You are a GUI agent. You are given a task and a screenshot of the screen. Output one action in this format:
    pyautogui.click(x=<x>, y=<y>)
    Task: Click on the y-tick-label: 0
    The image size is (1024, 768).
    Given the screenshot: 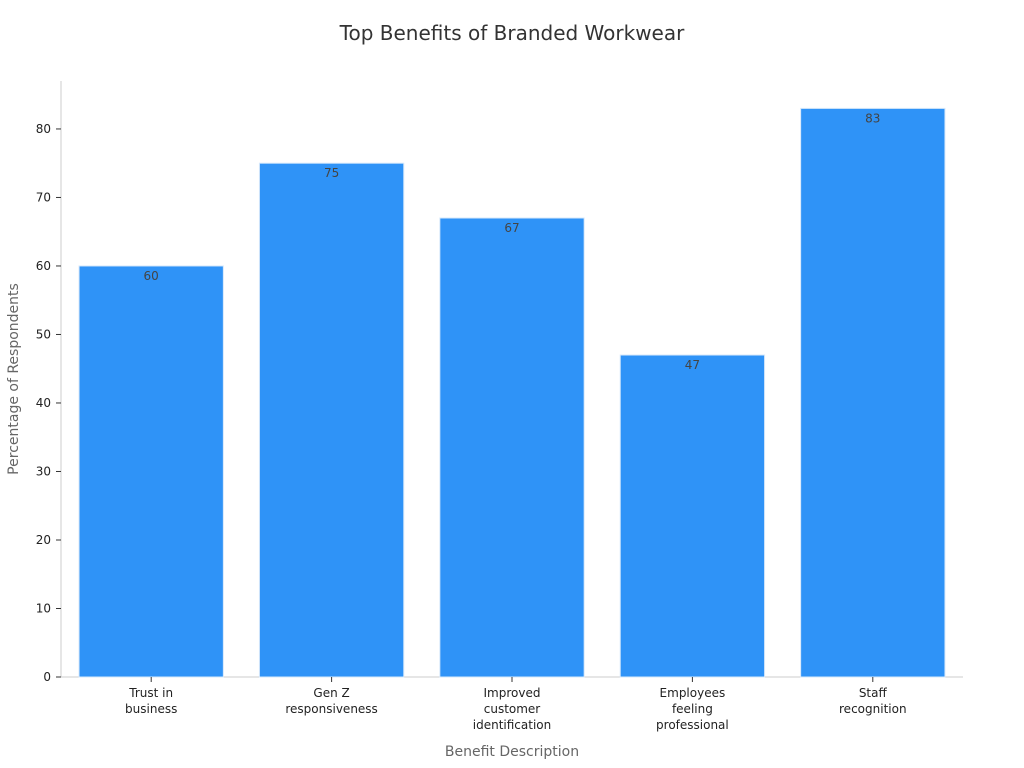 What is the action you would take?
    pyautogui.click(x=47, y=677)
    